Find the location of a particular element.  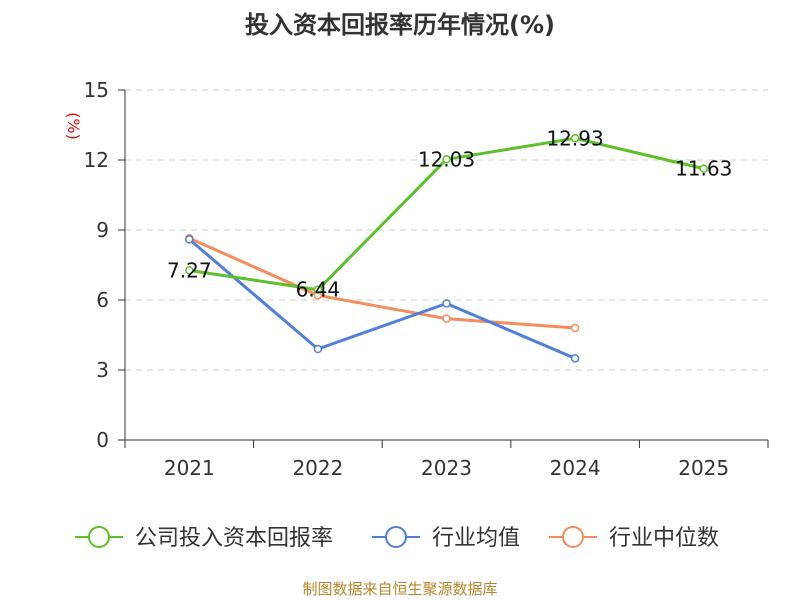

legend-item: 公司投入资本回报率 is located at coordinates (204, 538).